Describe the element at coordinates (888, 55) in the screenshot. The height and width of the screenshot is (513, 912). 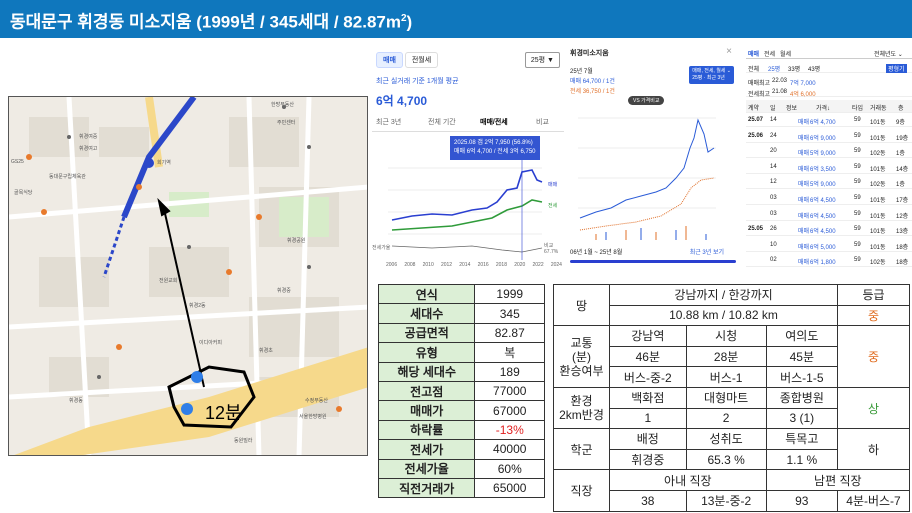
I see `year-filter: 전체년도 ⌄` at that location.